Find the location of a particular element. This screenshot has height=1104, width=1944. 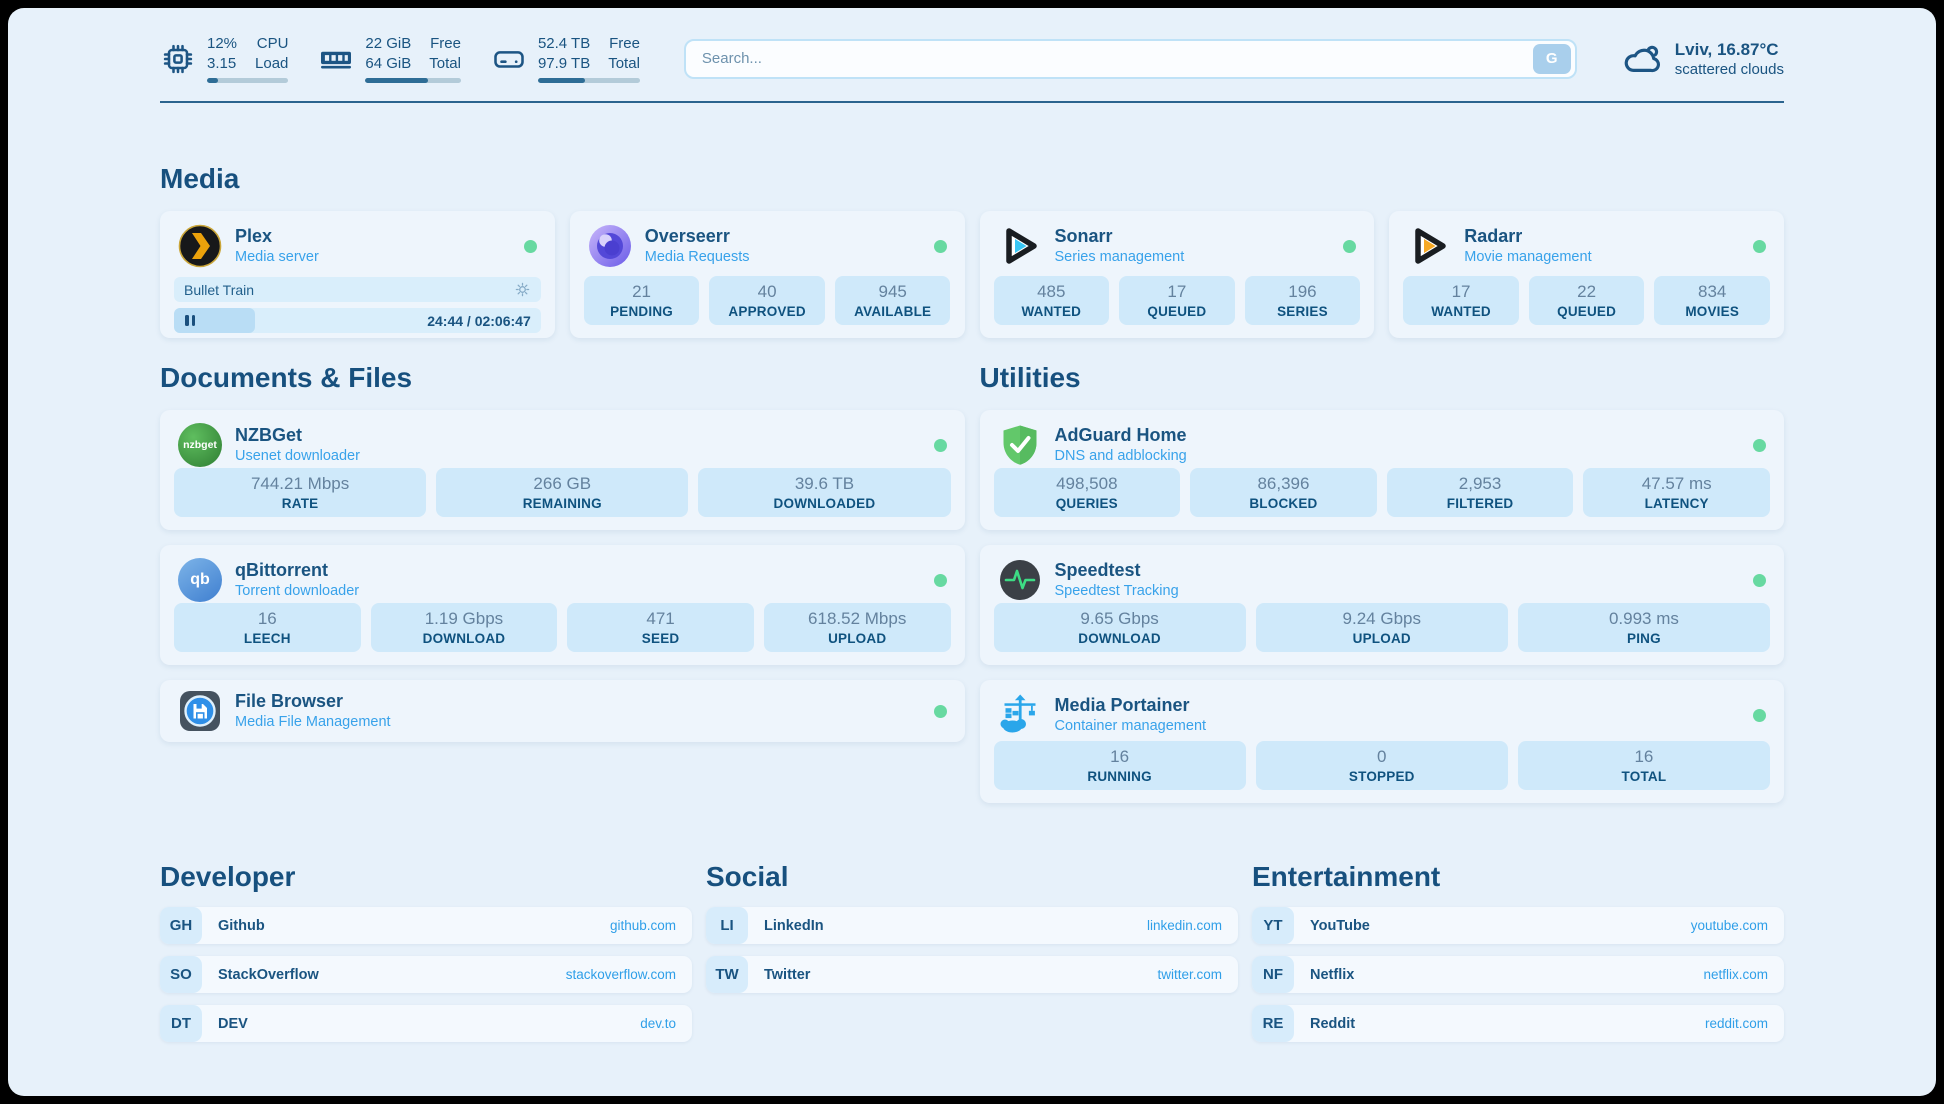

stat-download: 1.19 Gbps DOWNLOAD is located at coordinates (464, 627).